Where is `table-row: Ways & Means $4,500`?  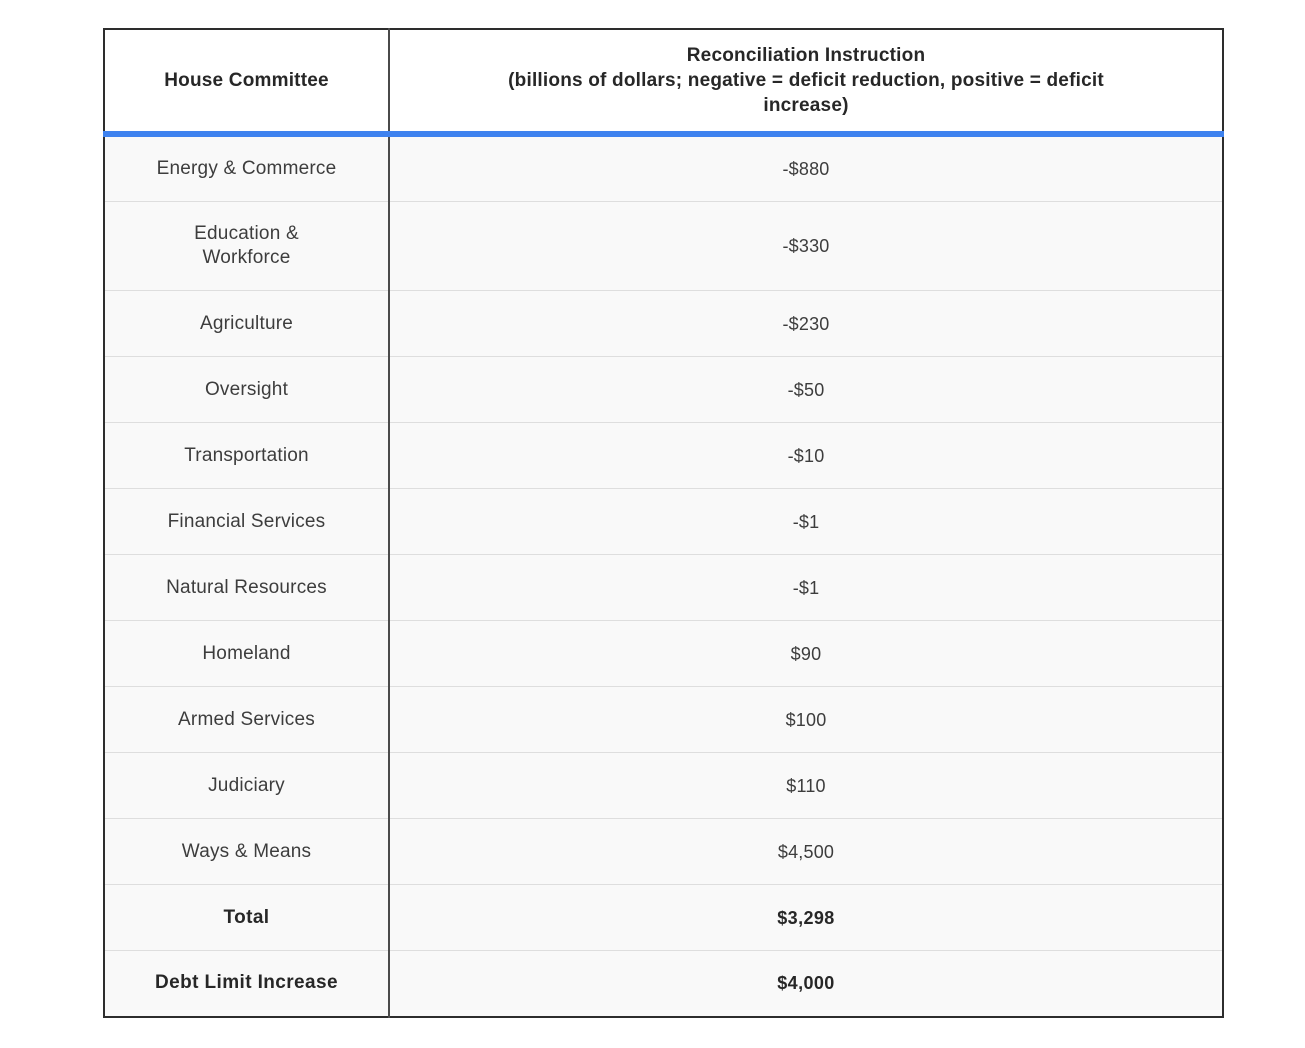
table-row: Ways & Means $4,500 is located at coordinates (663, 851).